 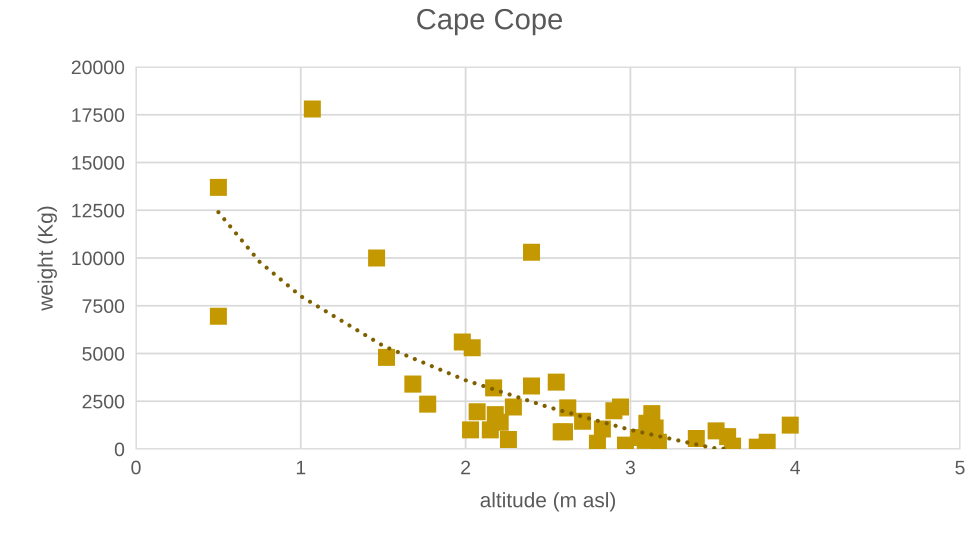 What do you see at coordinates (301, 467) in the screenshot?
I see `x-tick-label: 1` at bounding box center [301, 467].